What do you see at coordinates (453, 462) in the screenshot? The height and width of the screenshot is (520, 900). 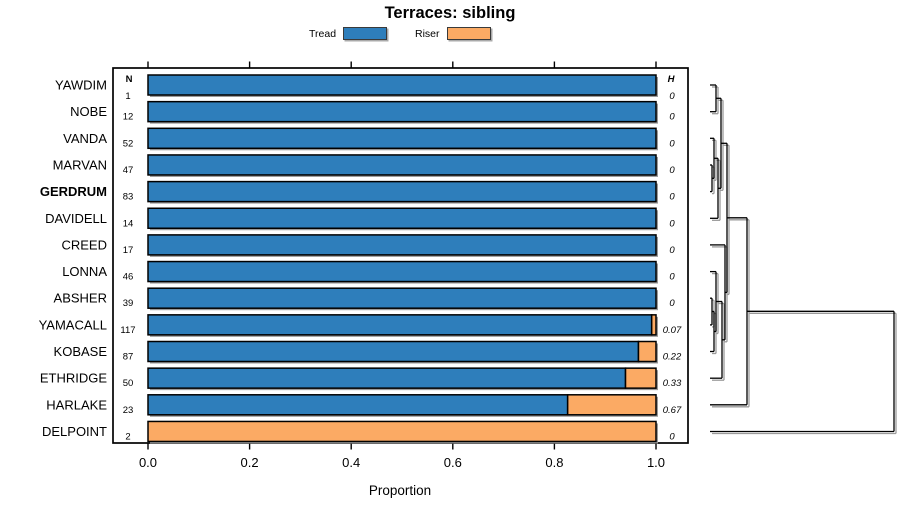 I see `x-tick-label: 0.6` at bounding box center [453, 462].